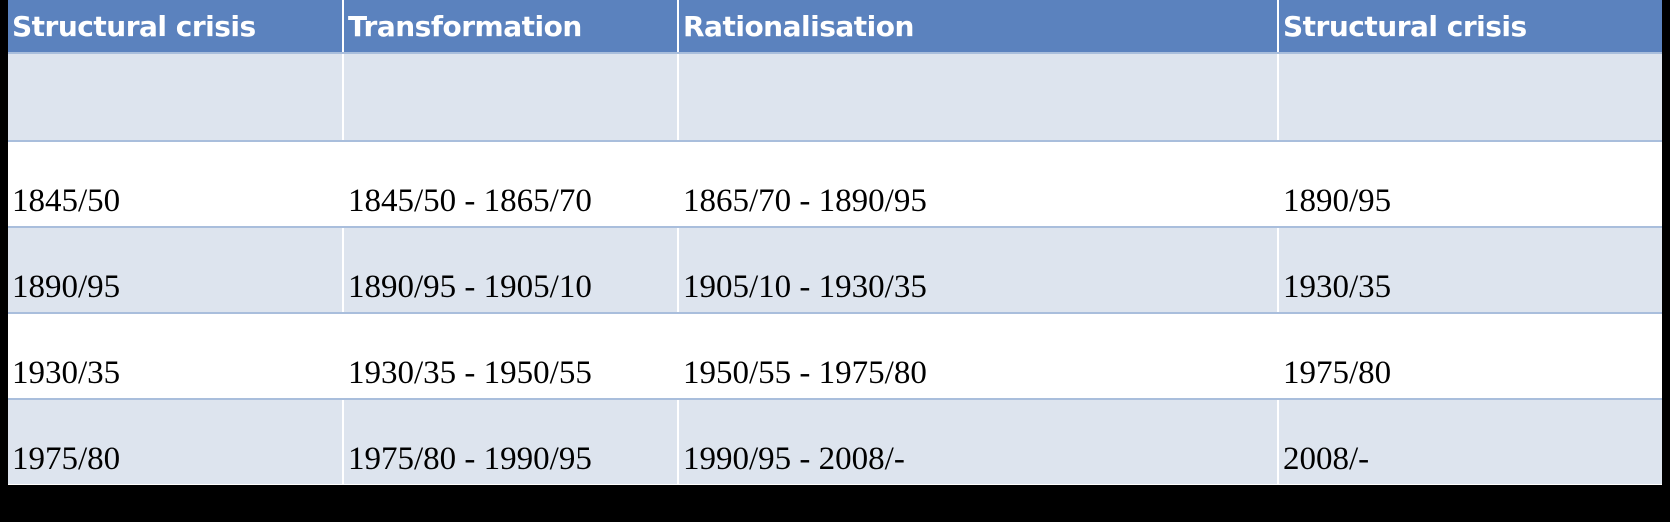  What do you see at coordinates (509, 356) in the screenshot?
I see `table-cell: 1930/35 - 1950/55` at bounding box center [509, 356].